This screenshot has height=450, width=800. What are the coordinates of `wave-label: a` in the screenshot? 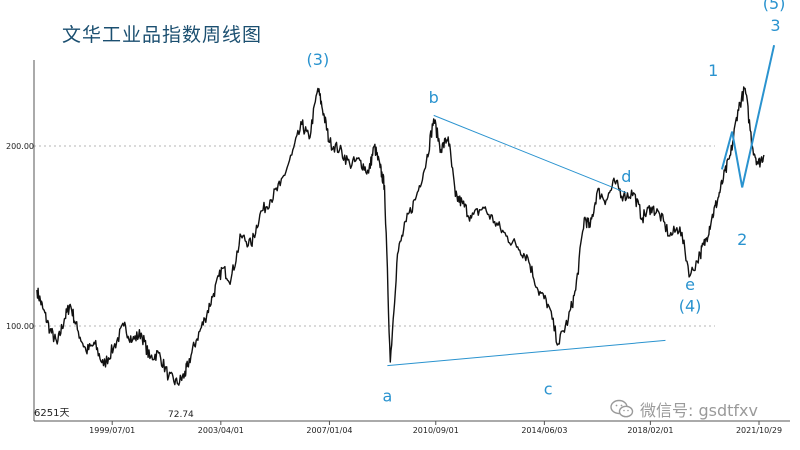 It's located at (387, 396).